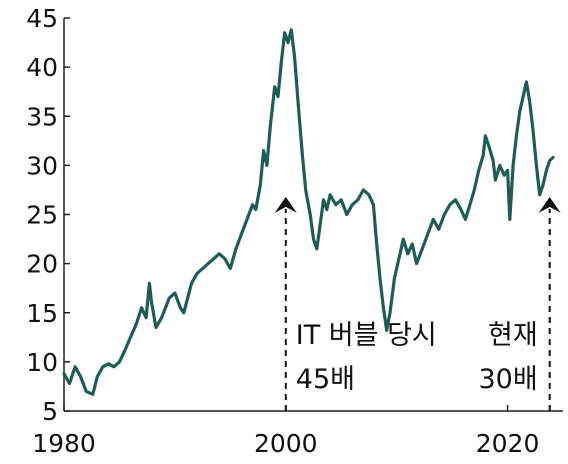  Describe the element at coordinates (64, 443) in the screenshot. I see `x-tick-label: 1980` at that location.